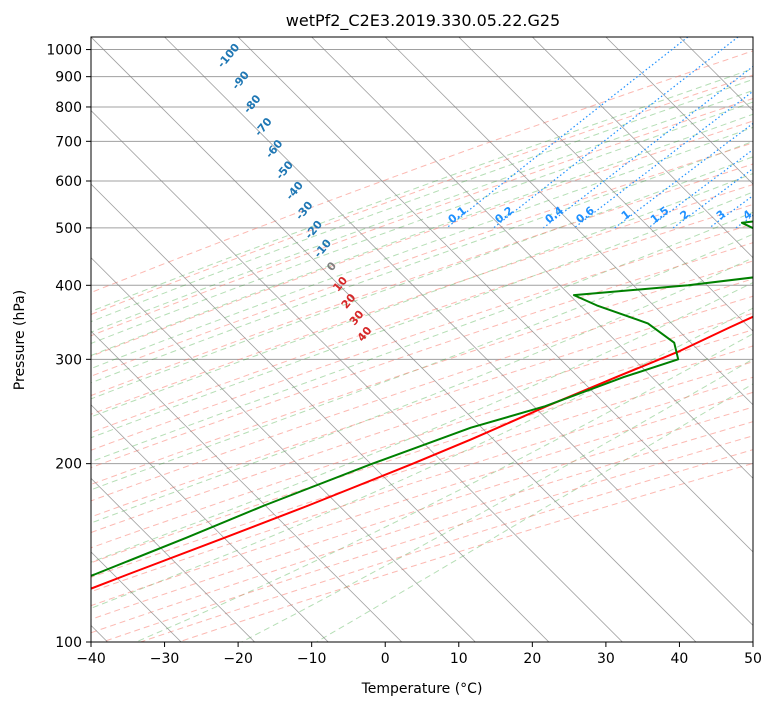 This screenshot has width=775, height=708. I want to click on x-tick-label: −30, so click(165, 659).